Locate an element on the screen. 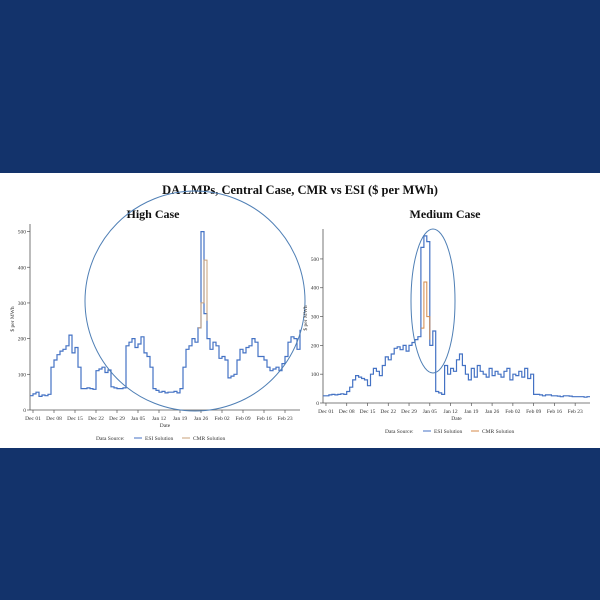 The width and height of the screenshot is (600, 600). chart-0-legend-title: Data Source: is located at coordinates (110, 439).